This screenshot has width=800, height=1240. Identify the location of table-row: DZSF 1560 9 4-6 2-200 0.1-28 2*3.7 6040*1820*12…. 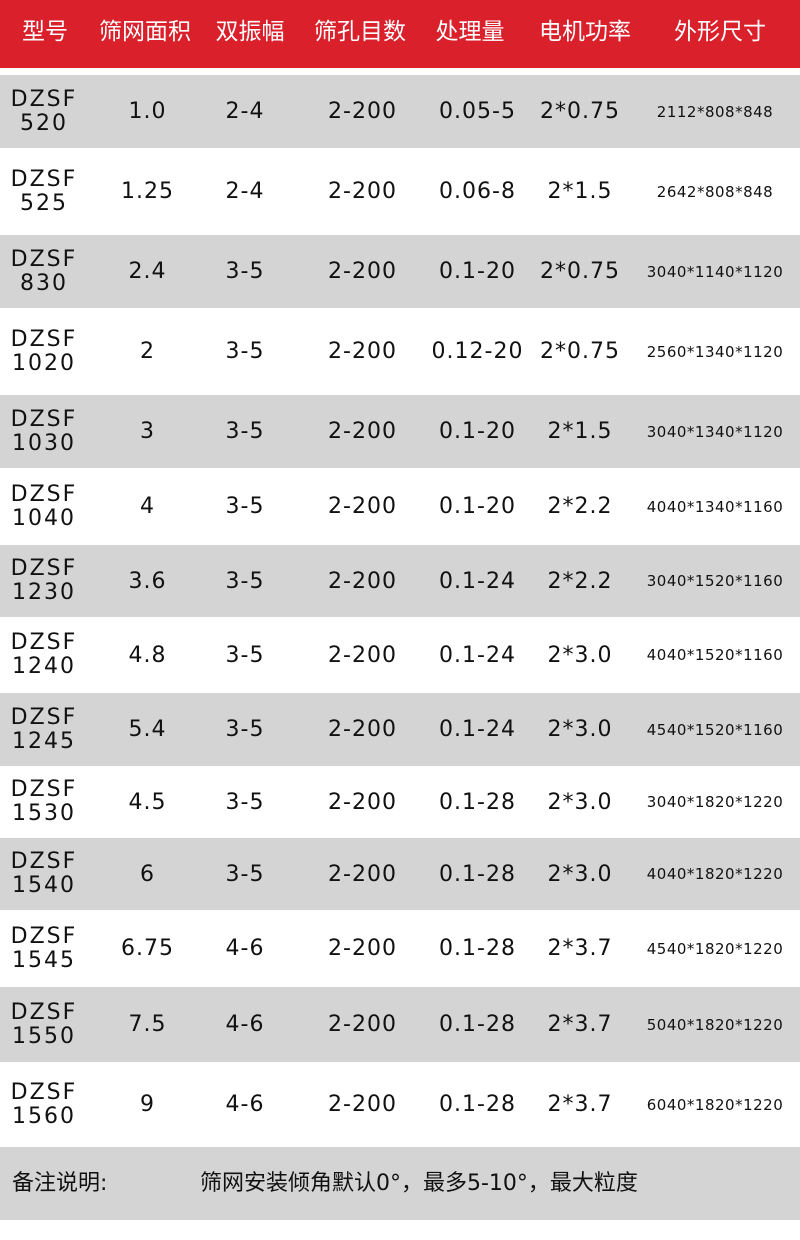
(400, 1104).